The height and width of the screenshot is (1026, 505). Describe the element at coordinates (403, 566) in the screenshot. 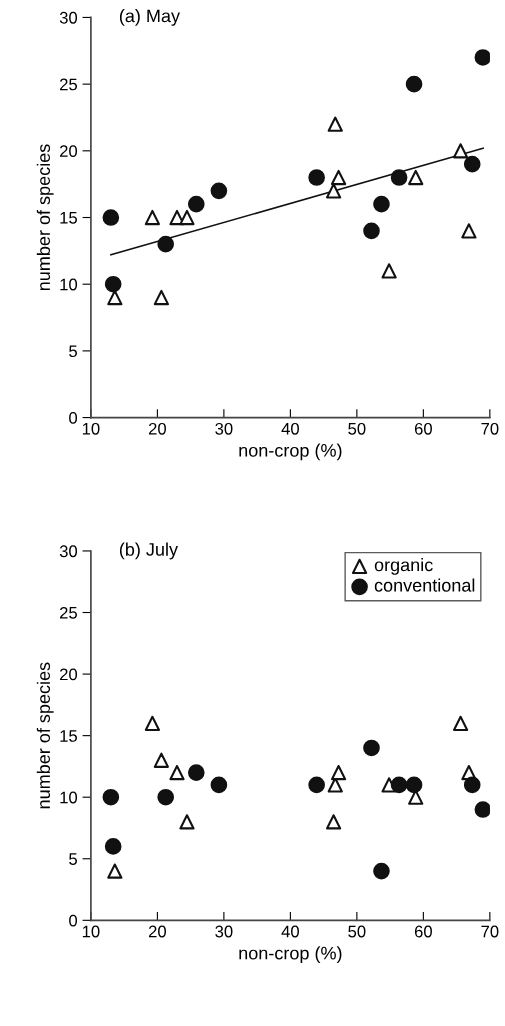

I see `legend-label: organic` at that location.